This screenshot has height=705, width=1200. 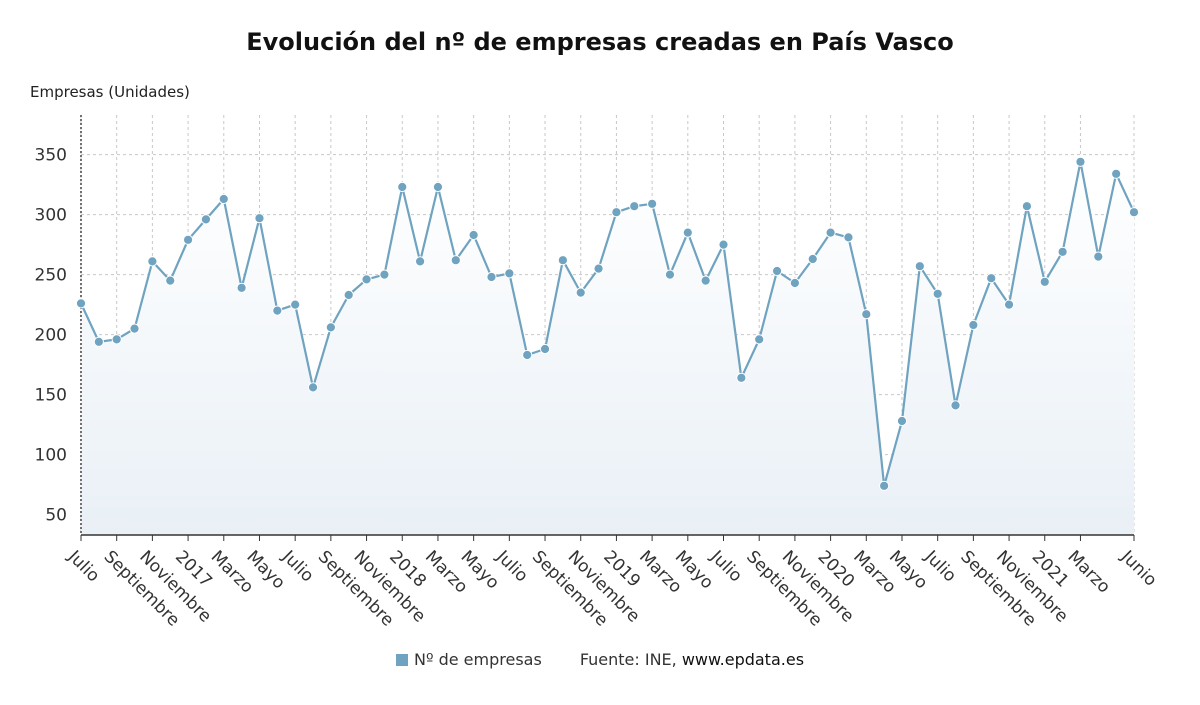 I want to click on y-tick-label: 250, so click(x=51, y=276).